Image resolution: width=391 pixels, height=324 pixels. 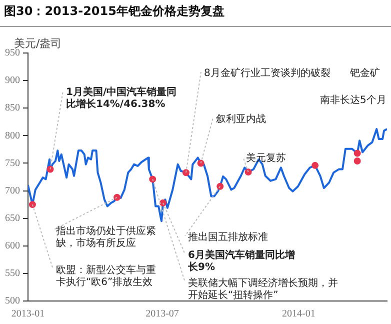 What do you see at coordinates (12, 80) in the screenshot?
I see `y-tick-label: 900` at bounding box center [12, 80].